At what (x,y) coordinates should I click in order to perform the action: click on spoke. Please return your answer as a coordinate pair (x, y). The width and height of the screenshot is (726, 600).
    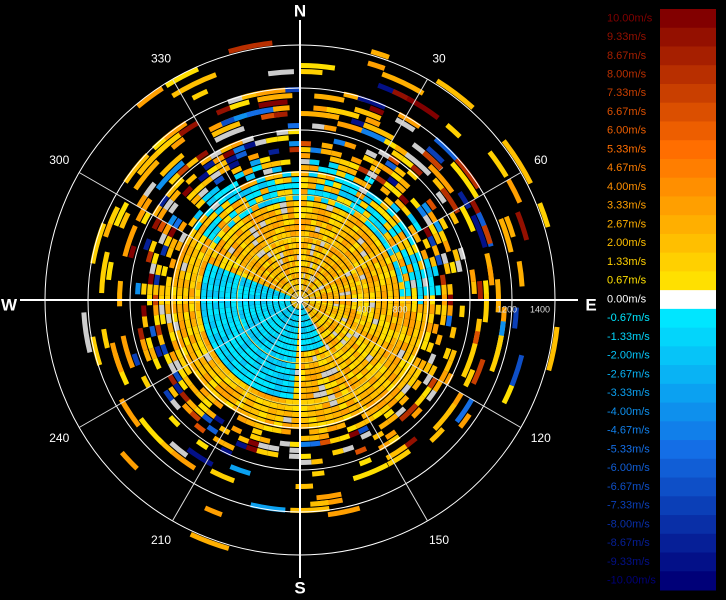
    Looking at the image, I should click on (189, 363).